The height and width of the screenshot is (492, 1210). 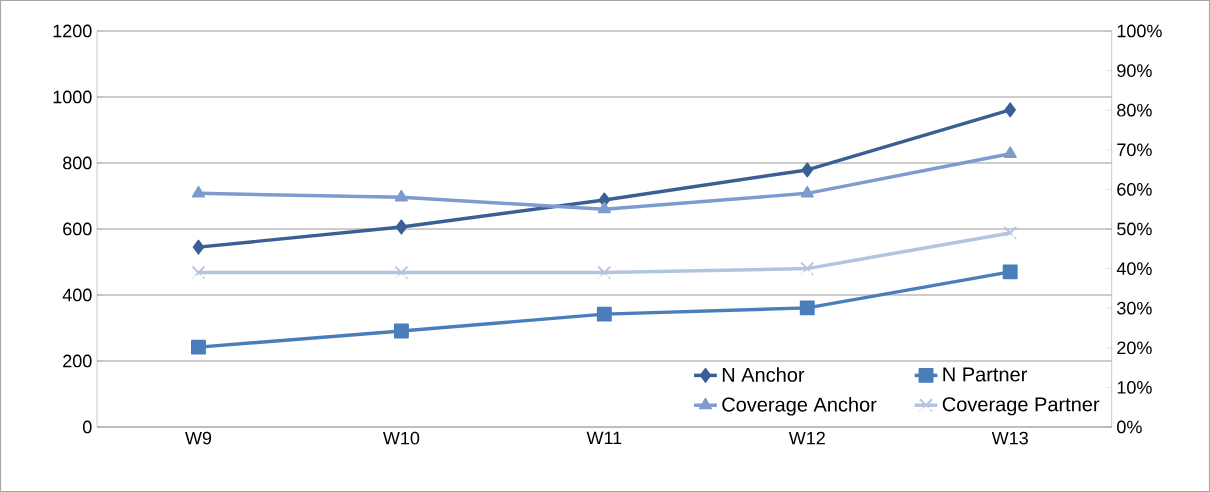 I want to click on y-tick-label: 1200, so click(x=72, y=31).